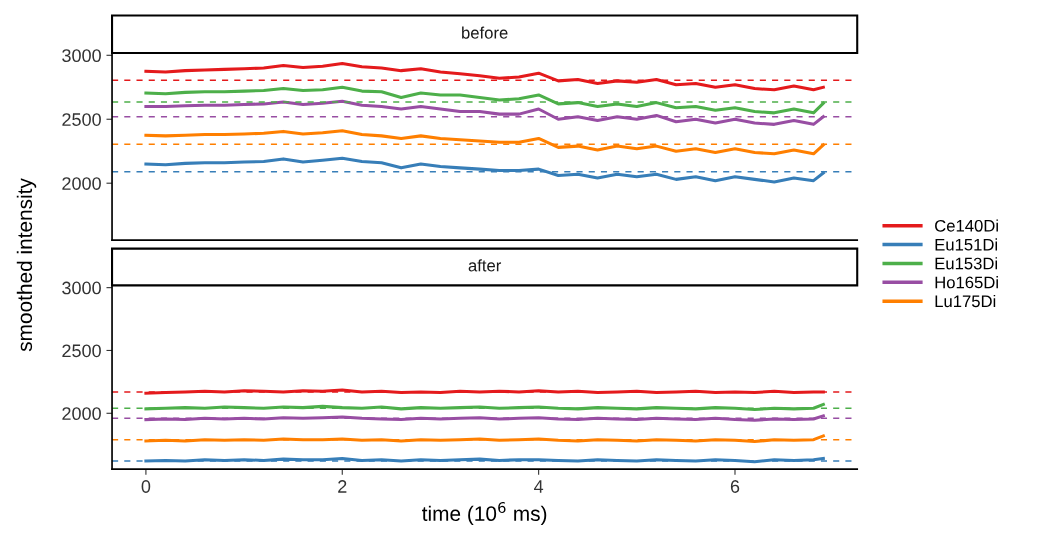 This screenshot has height=552, width=1060. Describe the element at coordinates (966, 263) in the screenshot. I see `legend-label: Eu153Di` at that location.